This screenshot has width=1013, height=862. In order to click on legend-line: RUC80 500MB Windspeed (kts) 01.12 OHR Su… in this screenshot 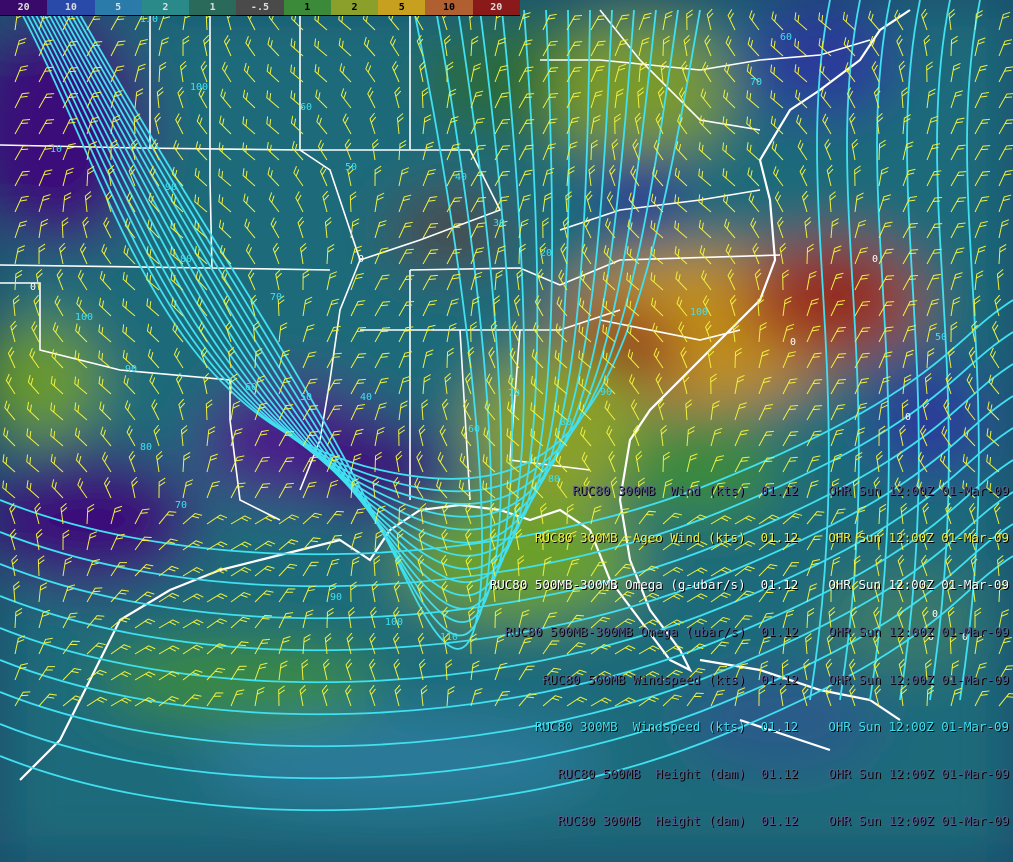, I will do `click(775, 679)`.